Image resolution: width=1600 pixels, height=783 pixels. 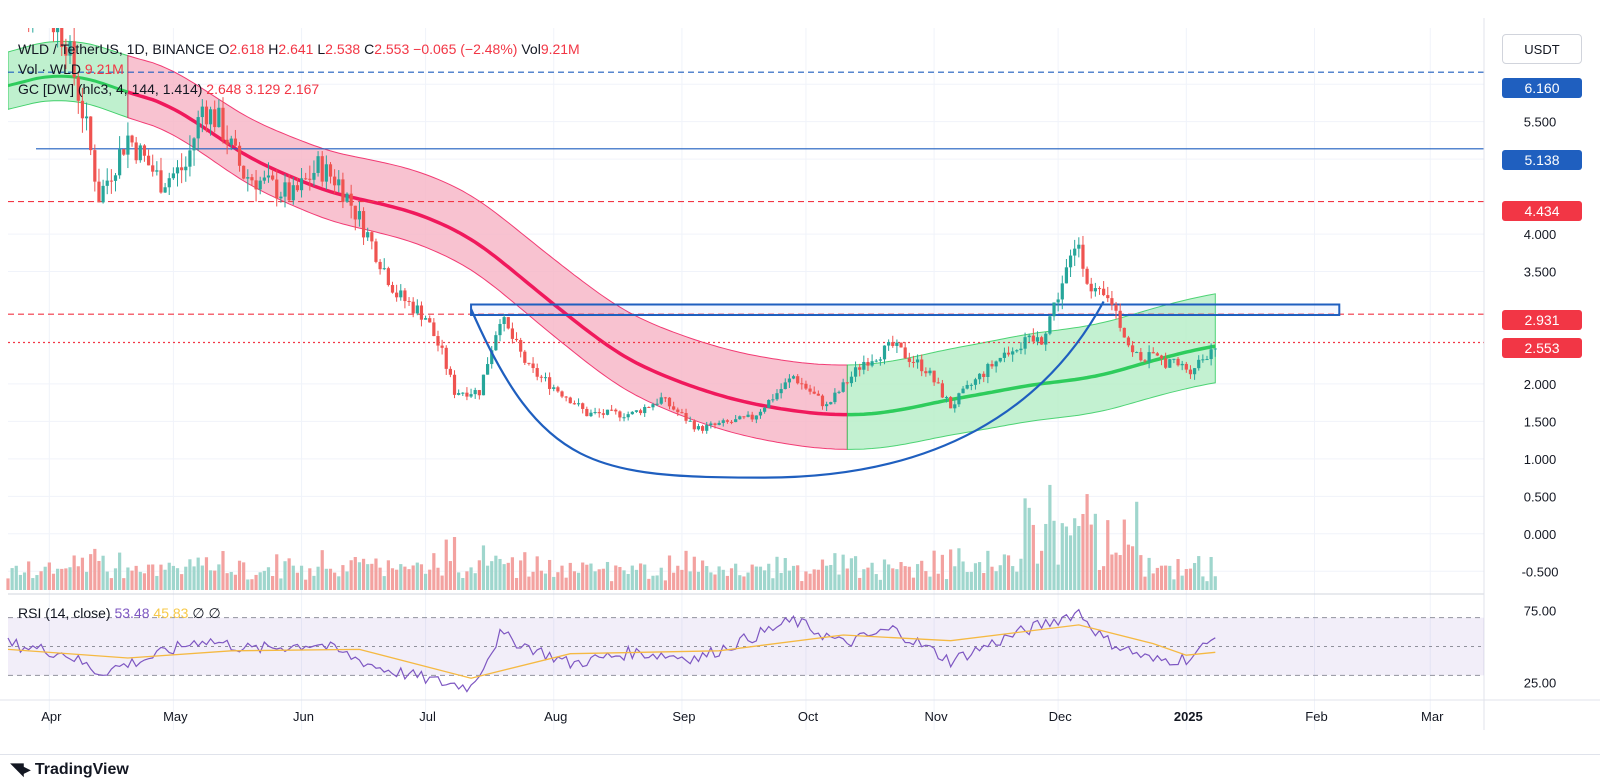 What do you see at coordinates (560, 49) in the screenshot?
I see `volume-value: 9.21M` at bounding box center [560, 49].